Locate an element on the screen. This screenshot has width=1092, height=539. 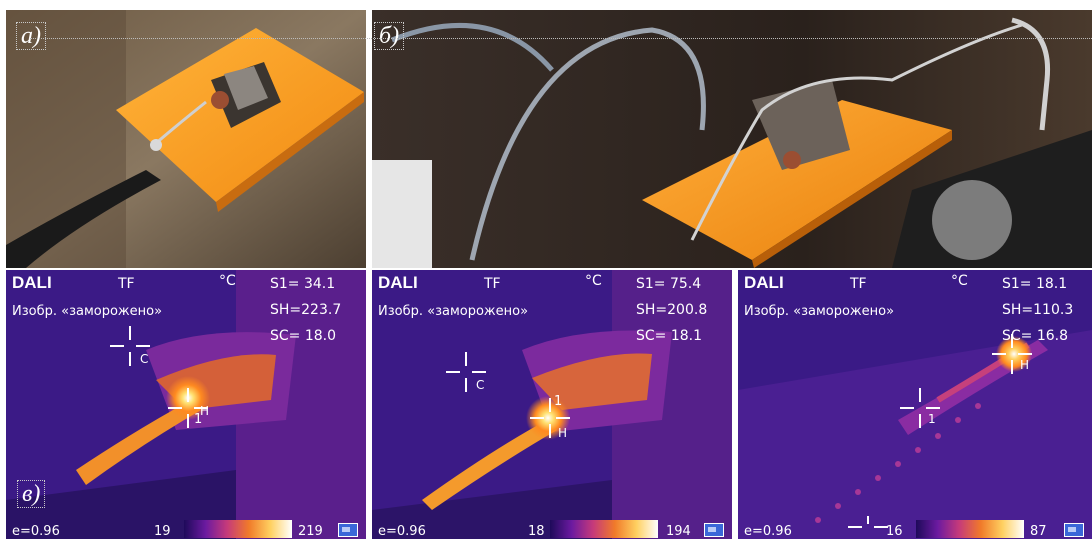
scale-min: 16 is located at coordinates (894, 531).